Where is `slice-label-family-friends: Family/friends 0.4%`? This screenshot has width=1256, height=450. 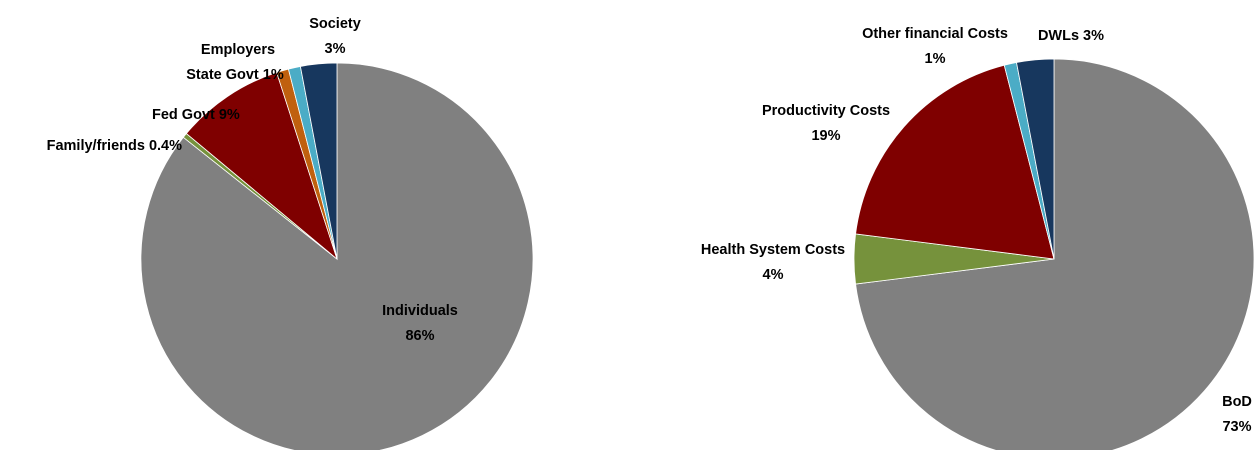 slice-label-family-friends: Family/friends 0.4% is located at coordinates (114, 146).